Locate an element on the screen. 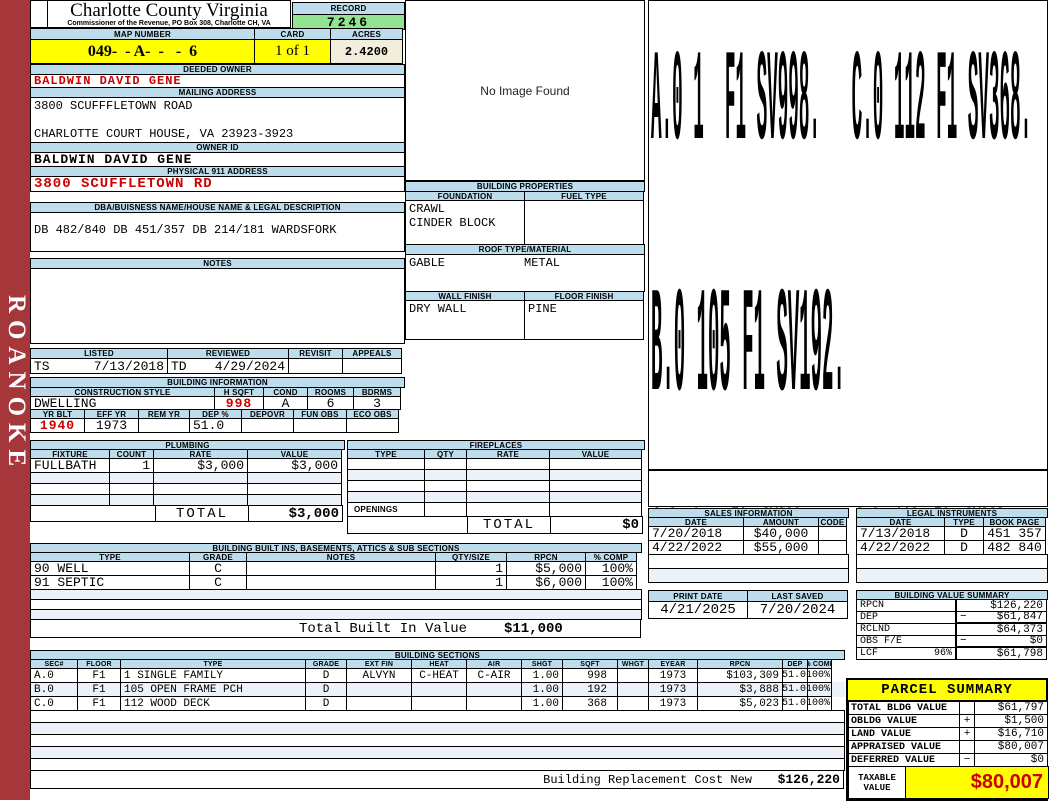 The width and height of the screenshot is (1050, 801). vs-label: LCF 96% is located at coordinates (906, 653).